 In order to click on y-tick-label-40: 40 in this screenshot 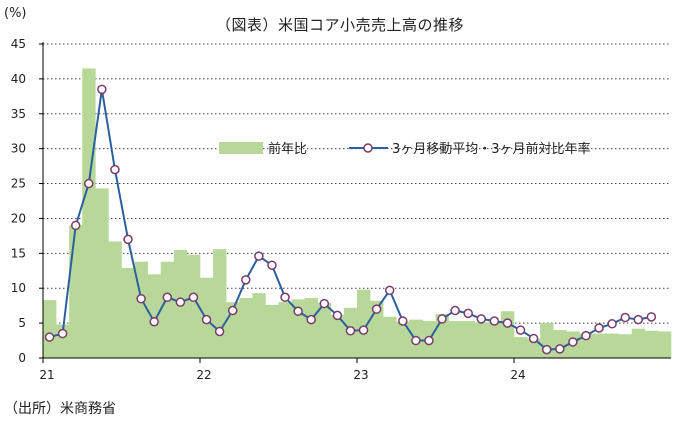, I will do `click(18, 79)`.